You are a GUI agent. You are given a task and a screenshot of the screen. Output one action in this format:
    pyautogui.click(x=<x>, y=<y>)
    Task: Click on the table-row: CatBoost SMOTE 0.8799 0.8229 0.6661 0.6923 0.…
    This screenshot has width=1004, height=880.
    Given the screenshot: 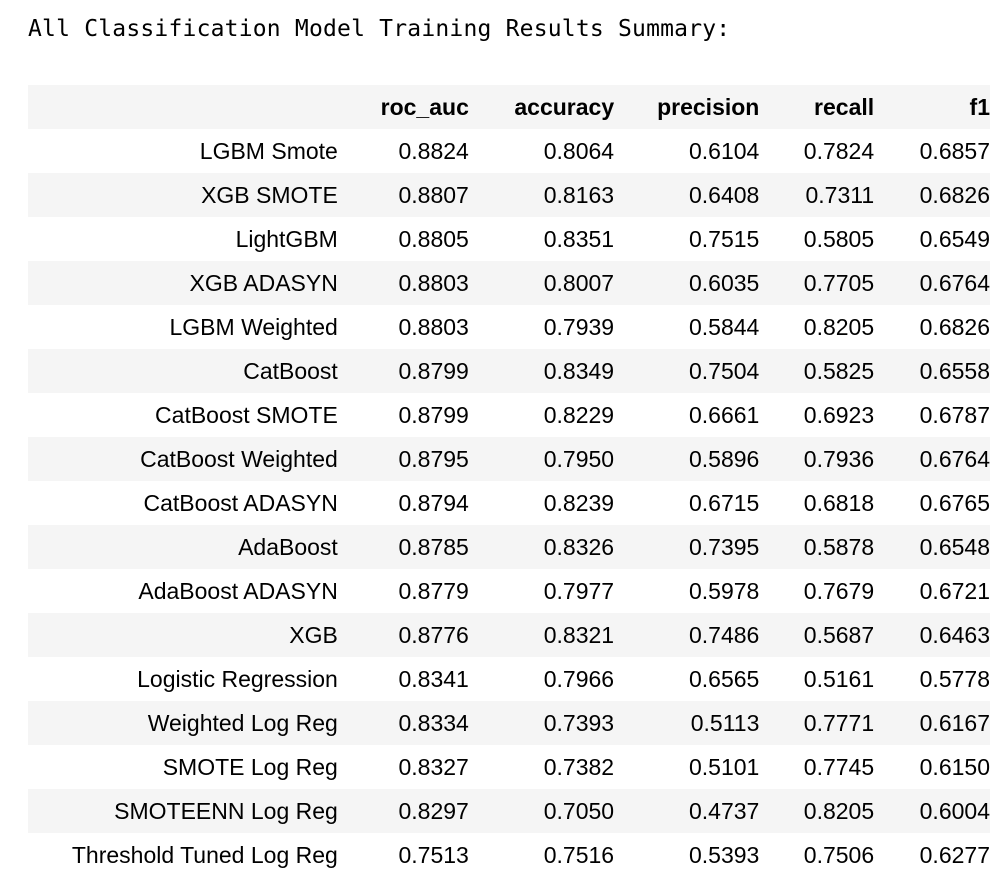 What is the action you would take?
    pyautogui.click(x=509, y=415)
    